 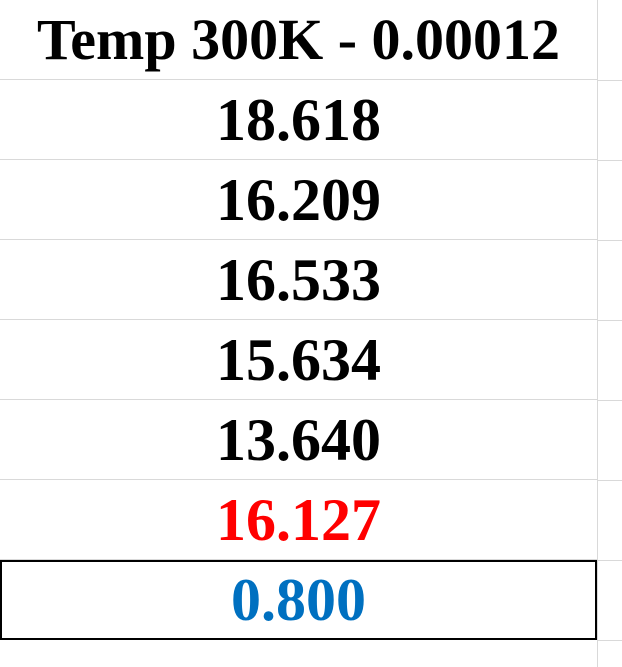 I want to click on value-text: 16.533, so click(x=298, y=279).